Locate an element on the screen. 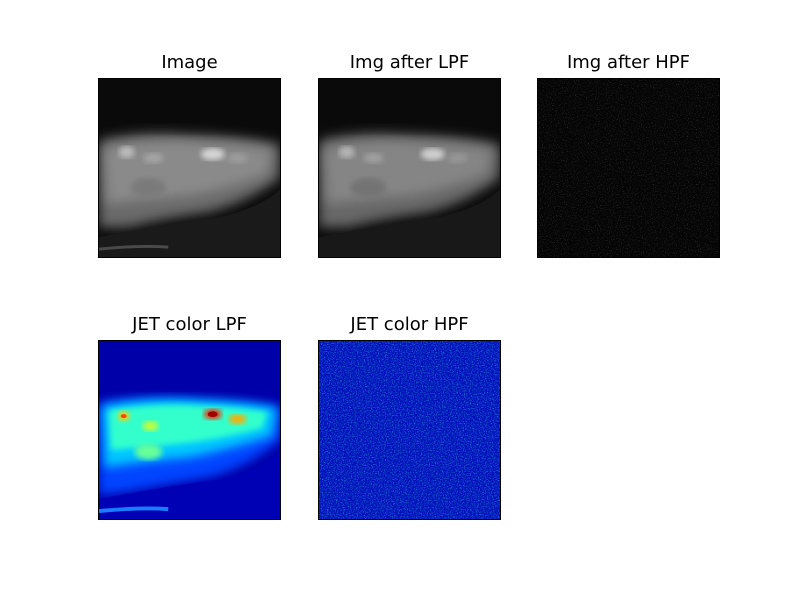 The width and height of the screenshot is (800, 600). panel-jet-hpf: JET color HPF is located at coordinates (409, 417).